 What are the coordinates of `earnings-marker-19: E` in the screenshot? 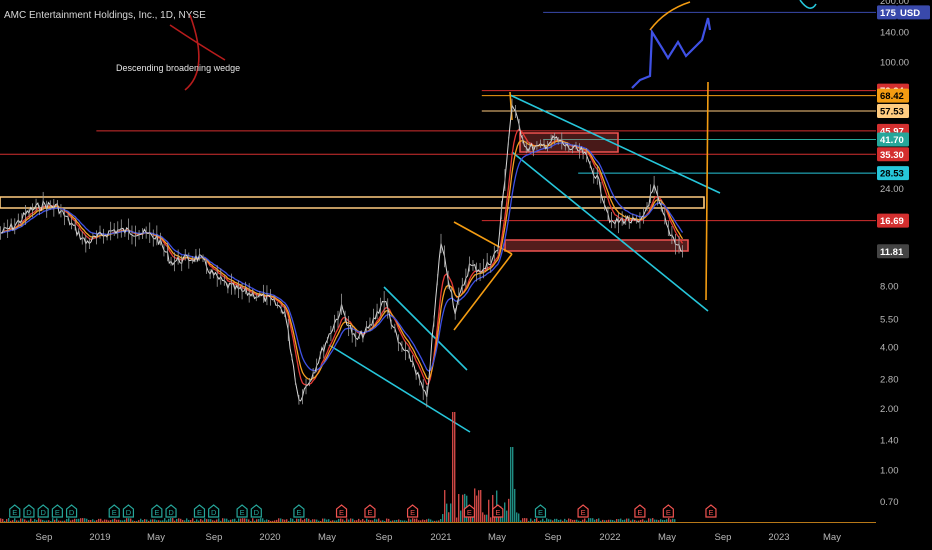 It's located at (498, 511).